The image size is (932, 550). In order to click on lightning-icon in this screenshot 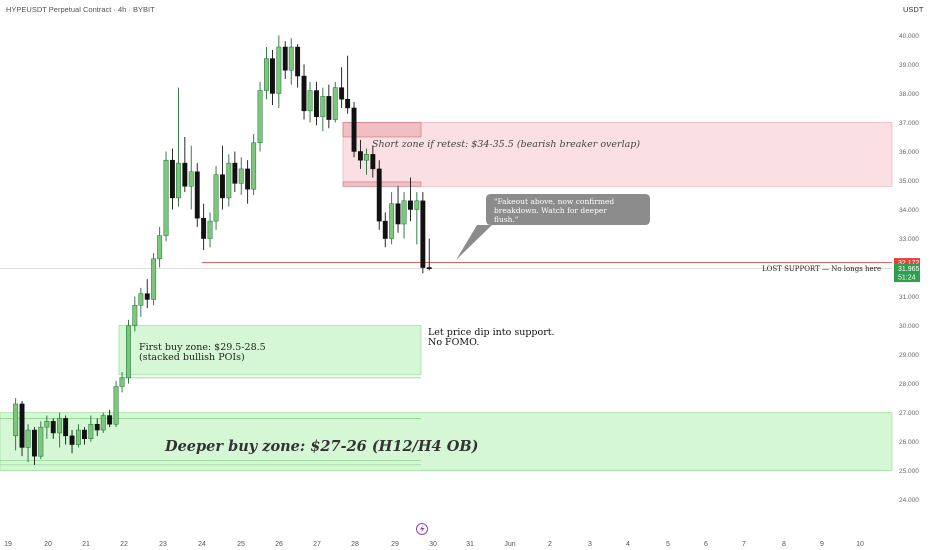, I will do `click(422, 529)`.